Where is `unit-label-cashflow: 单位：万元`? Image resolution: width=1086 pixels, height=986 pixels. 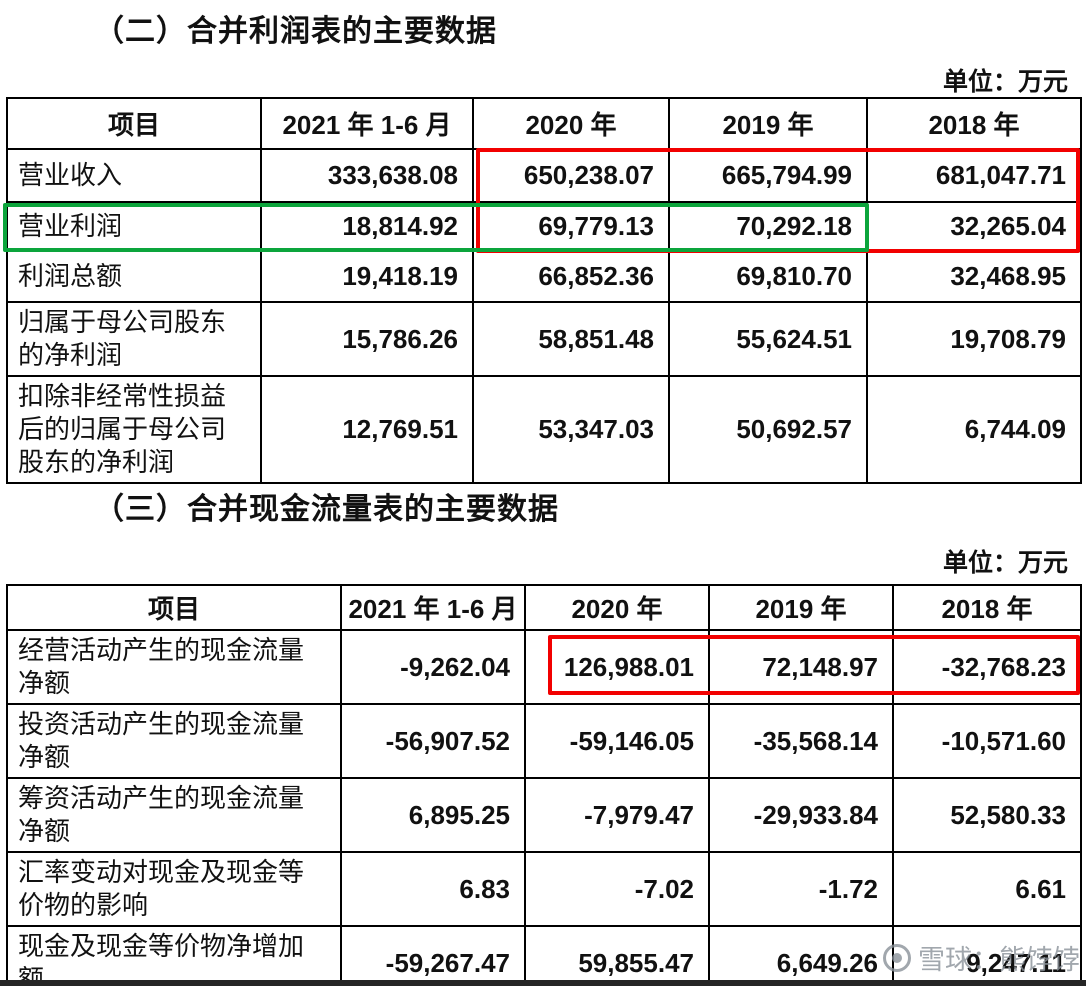 unit-label-cashflow: 单位：万元 is located at coordinates (1005, 563).